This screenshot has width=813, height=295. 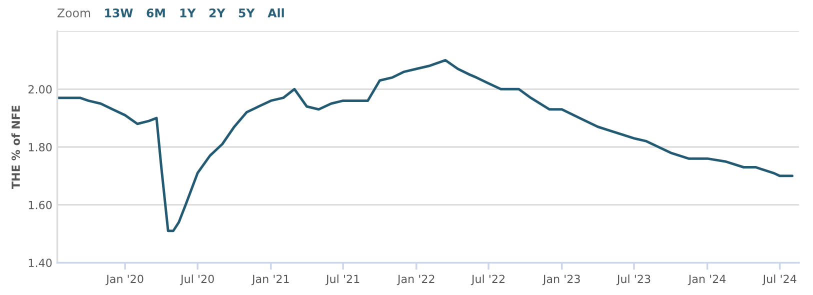 I want to click on x-tick-label: Jul '24, so click(x=779, y=280).